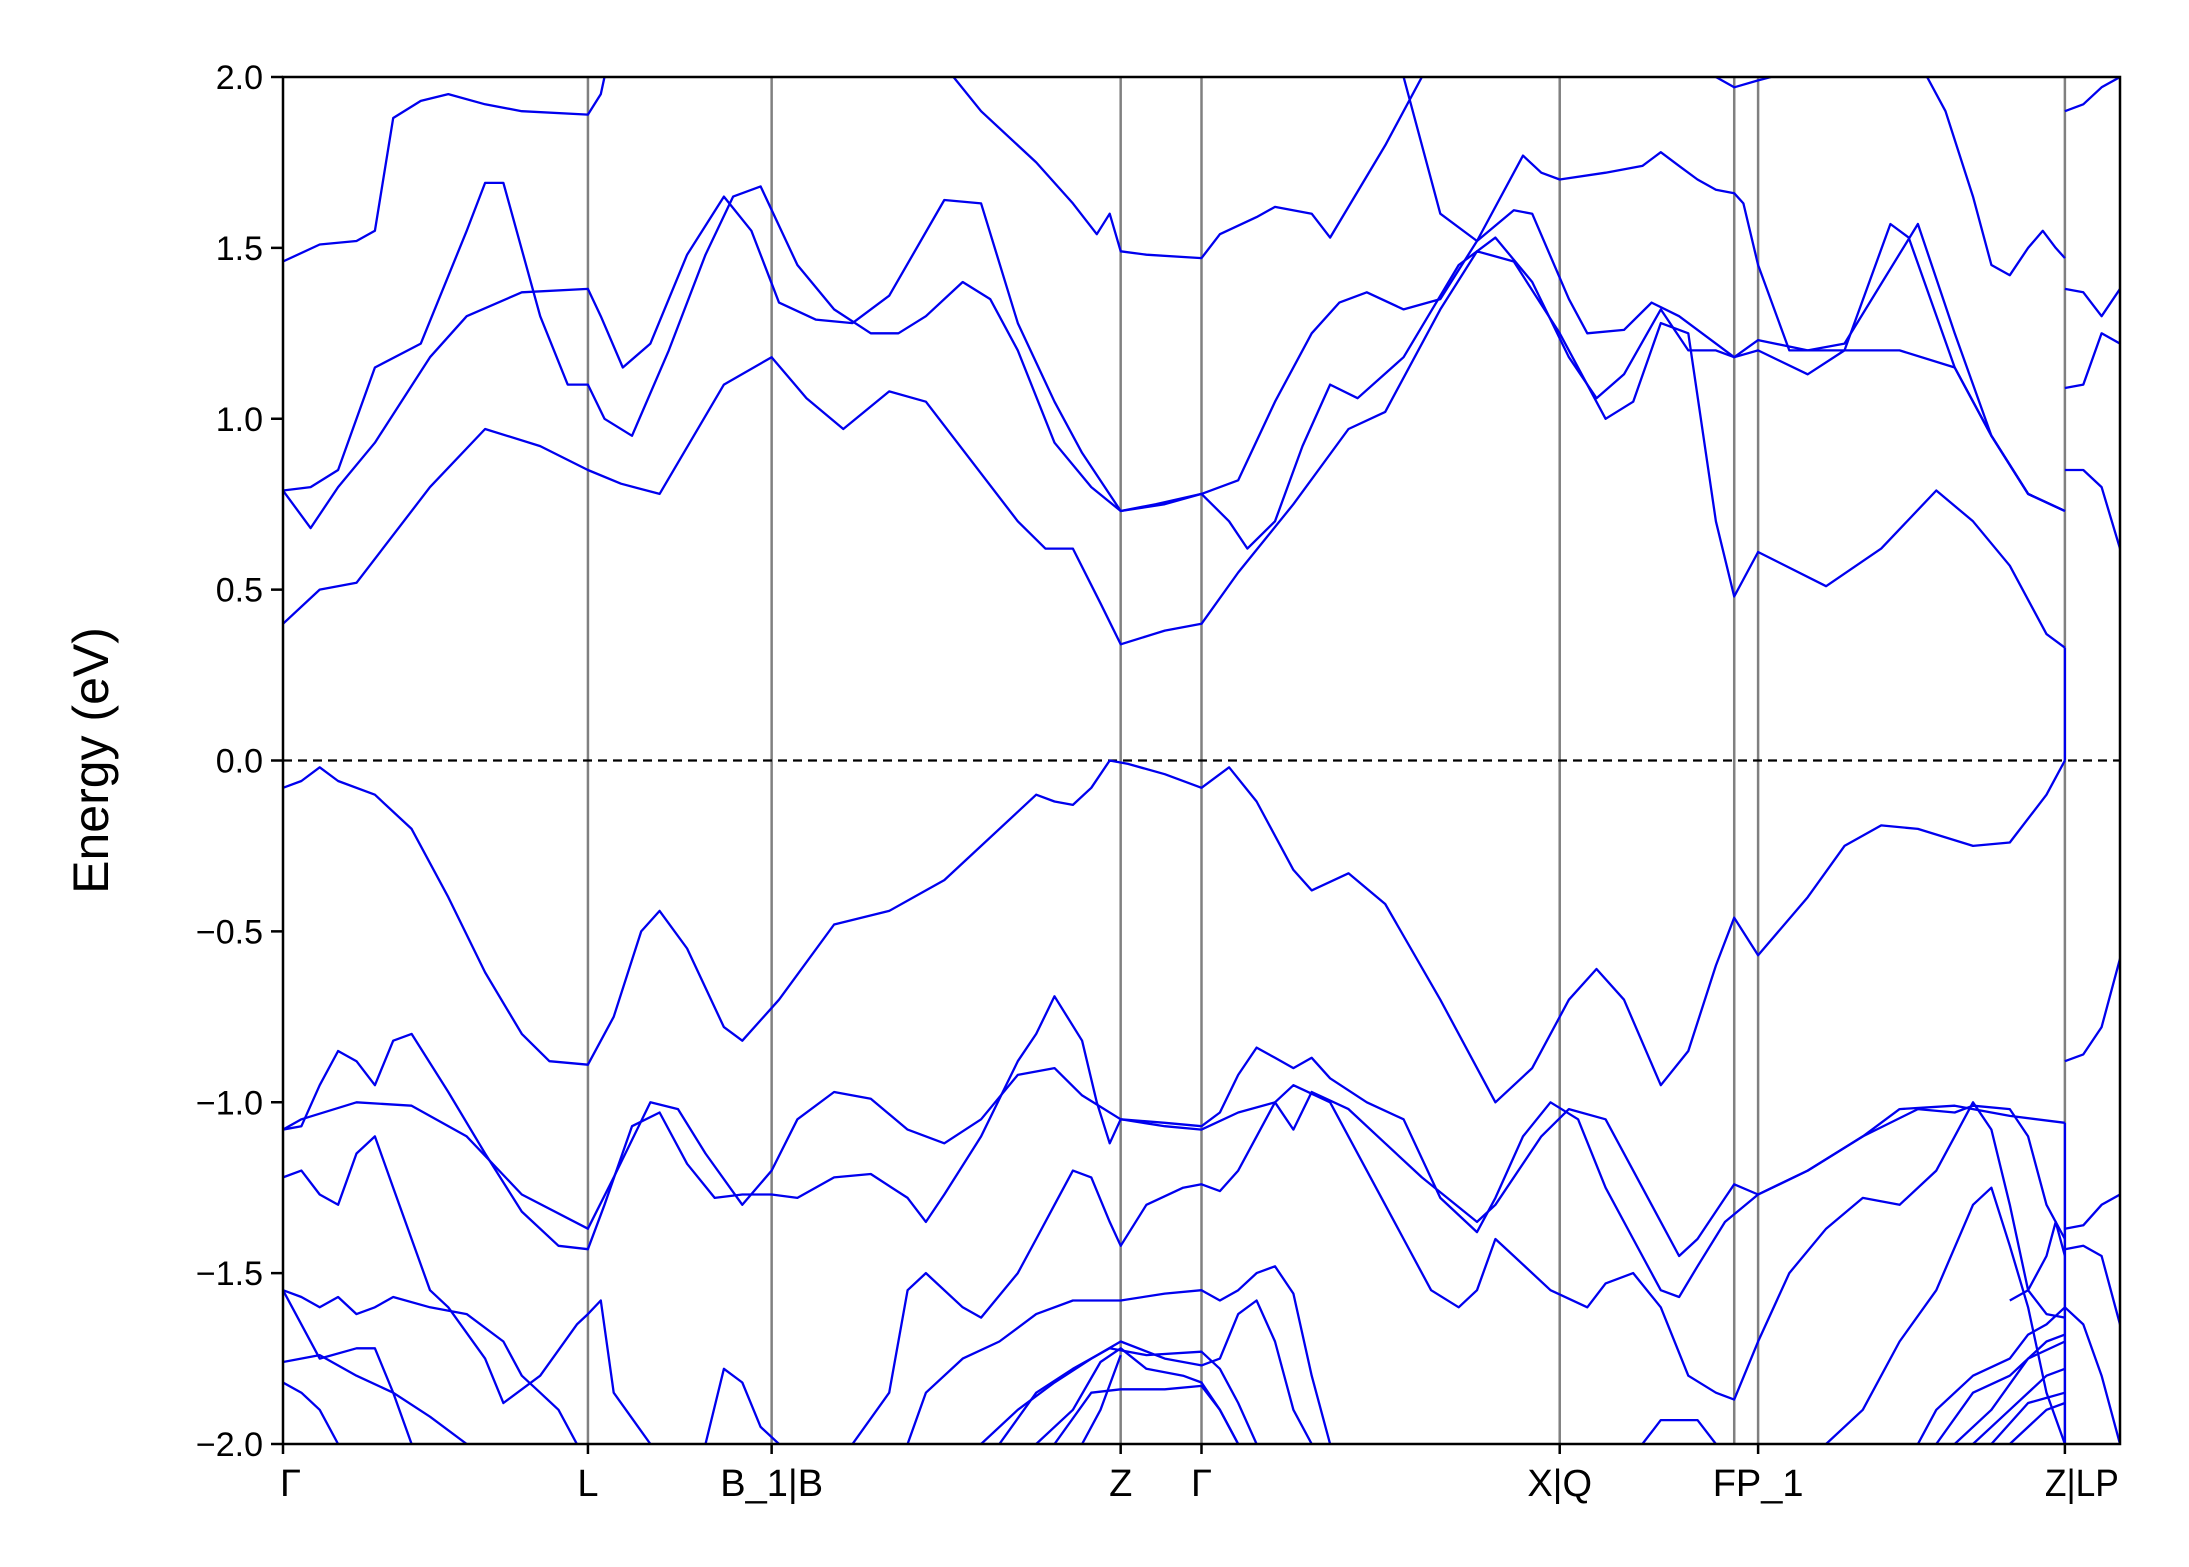  I want to click on x-axis-ticks: Γ L B_1|B Z Γ X|Q FP_1 Z|LP, so click(1199, 1474).